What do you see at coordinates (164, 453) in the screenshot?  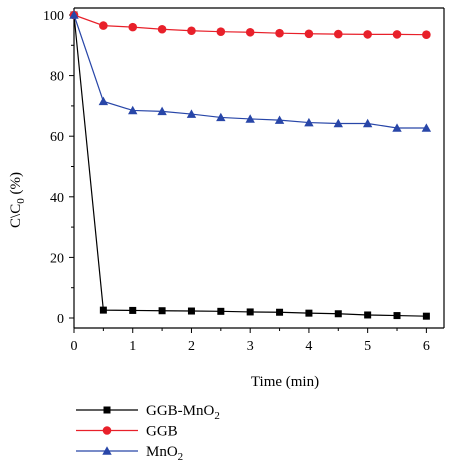 I see `legend-label: MnO2` at bounding box center [164, 453].